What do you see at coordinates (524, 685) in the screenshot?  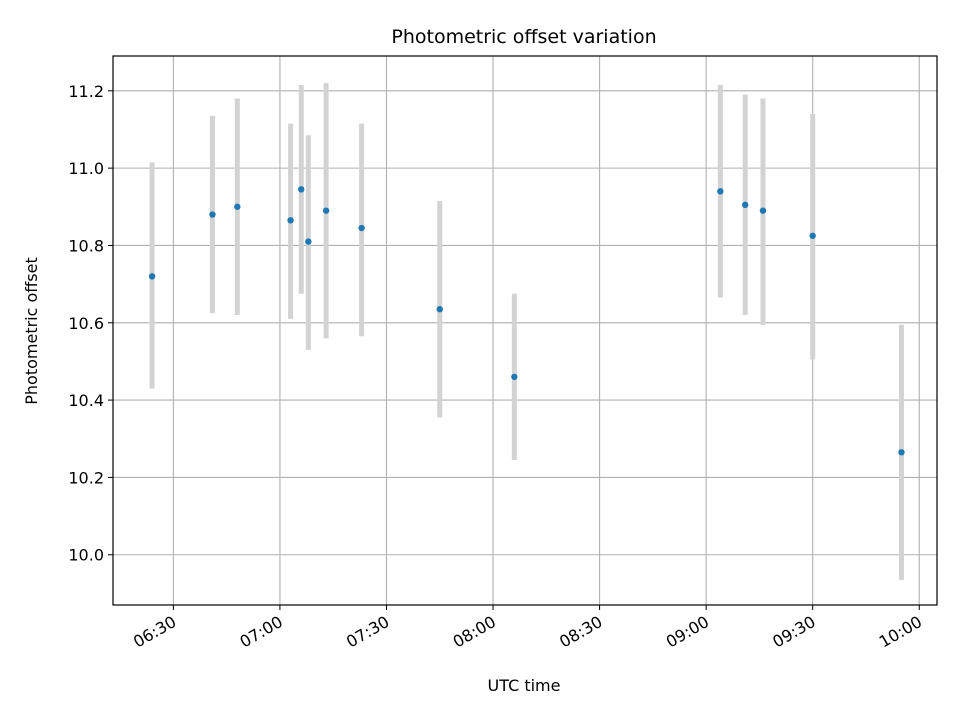 I see `x-axis-label: UTC time` at bounding box center [524, 685].